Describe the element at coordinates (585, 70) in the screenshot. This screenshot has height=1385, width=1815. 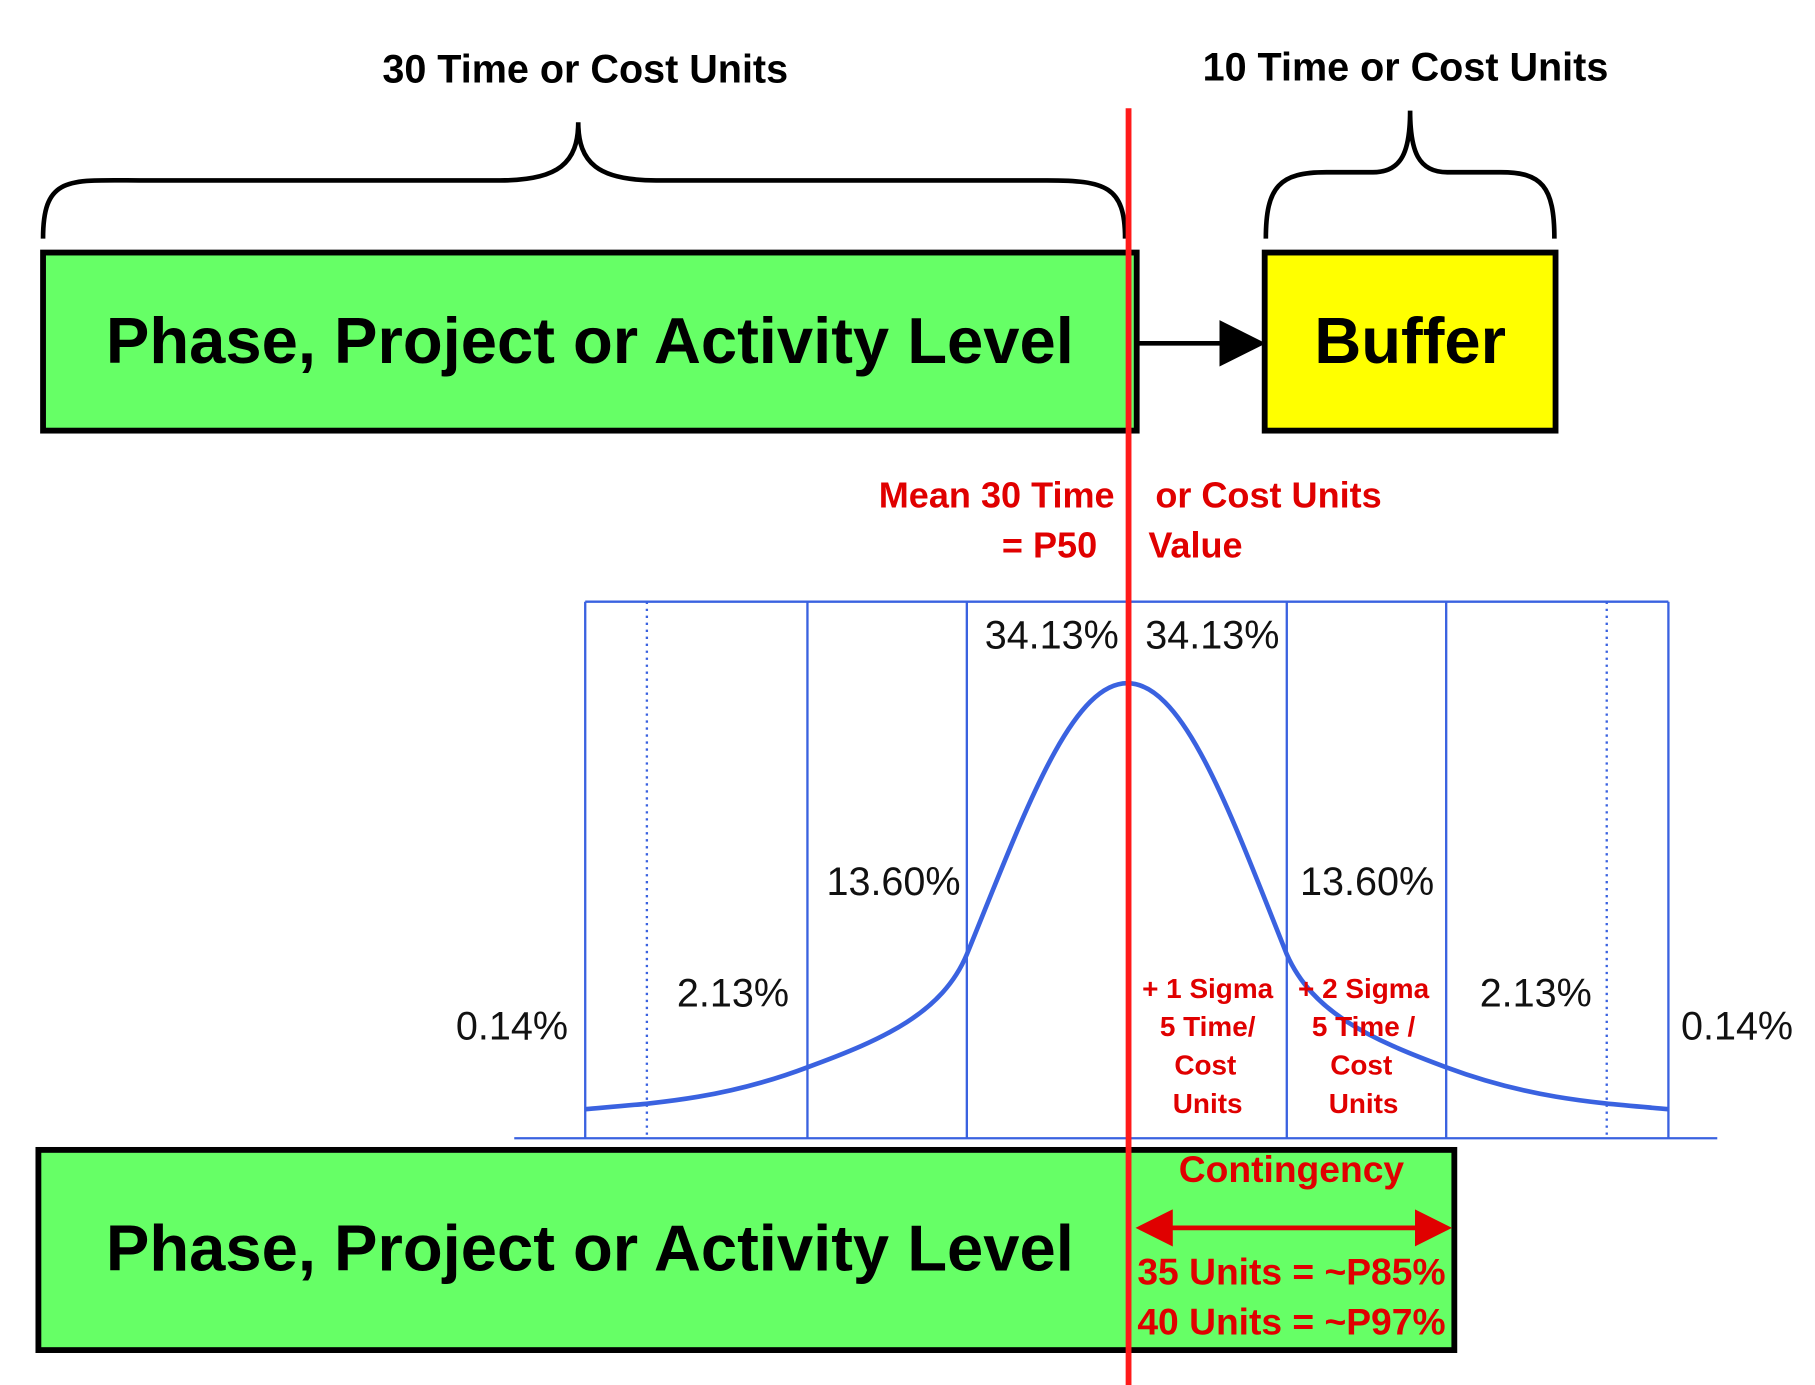
I see `span-label: 30 Time or Cost Units` at that location.